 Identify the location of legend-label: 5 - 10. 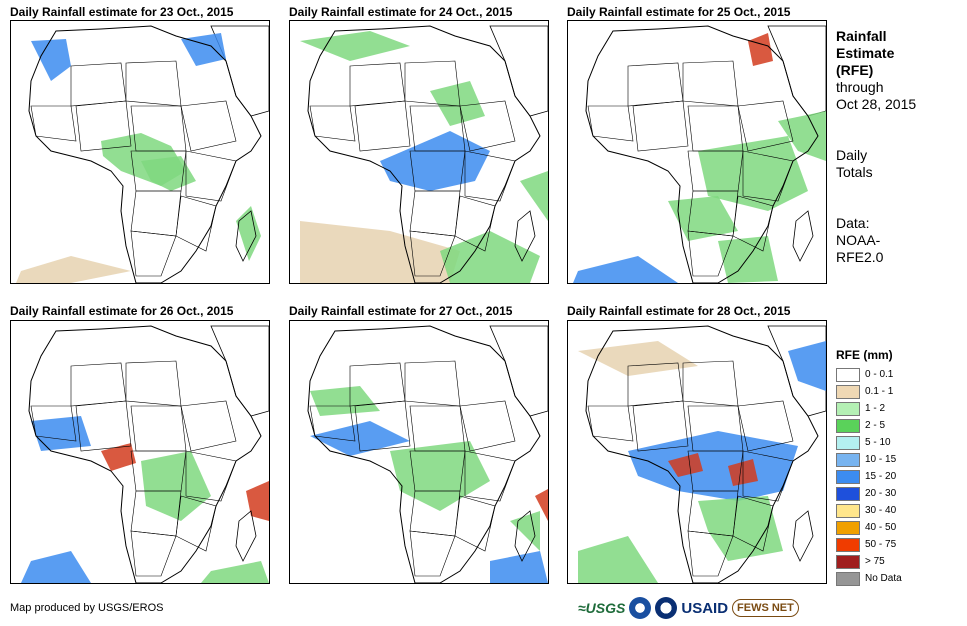
(878, 442).